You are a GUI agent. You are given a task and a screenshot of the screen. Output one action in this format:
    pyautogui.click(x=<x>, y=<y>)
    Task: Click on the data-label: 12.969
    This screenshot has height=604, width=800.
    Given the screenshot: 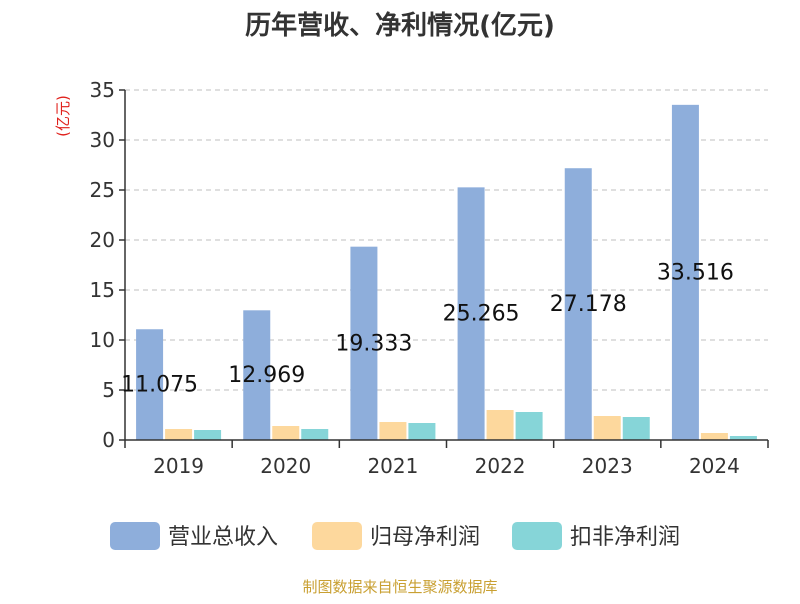 What is the action you would take?
    pyautogui.click(x=266, y=375)
    